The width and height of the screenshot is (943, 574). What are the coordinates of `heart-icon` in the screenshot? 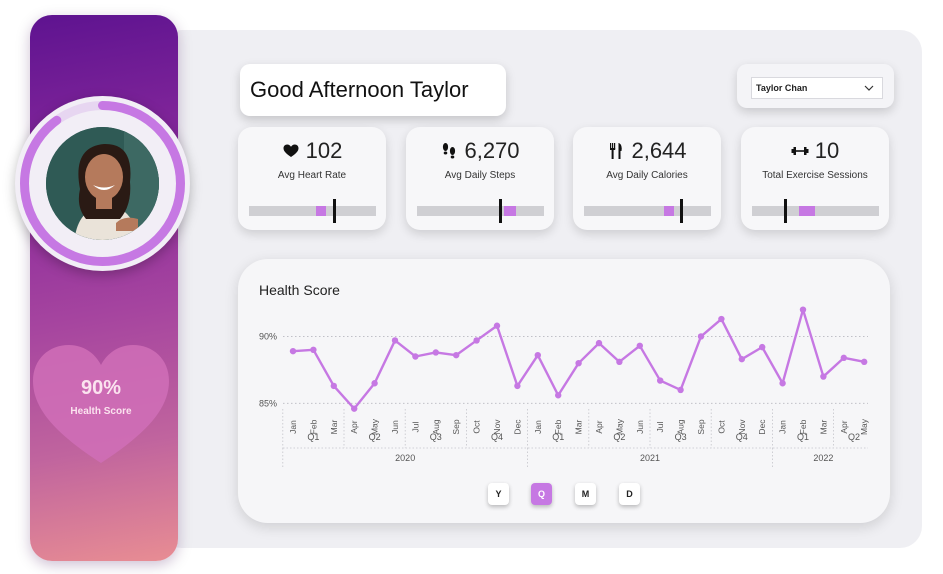 It's located at (291, 151).